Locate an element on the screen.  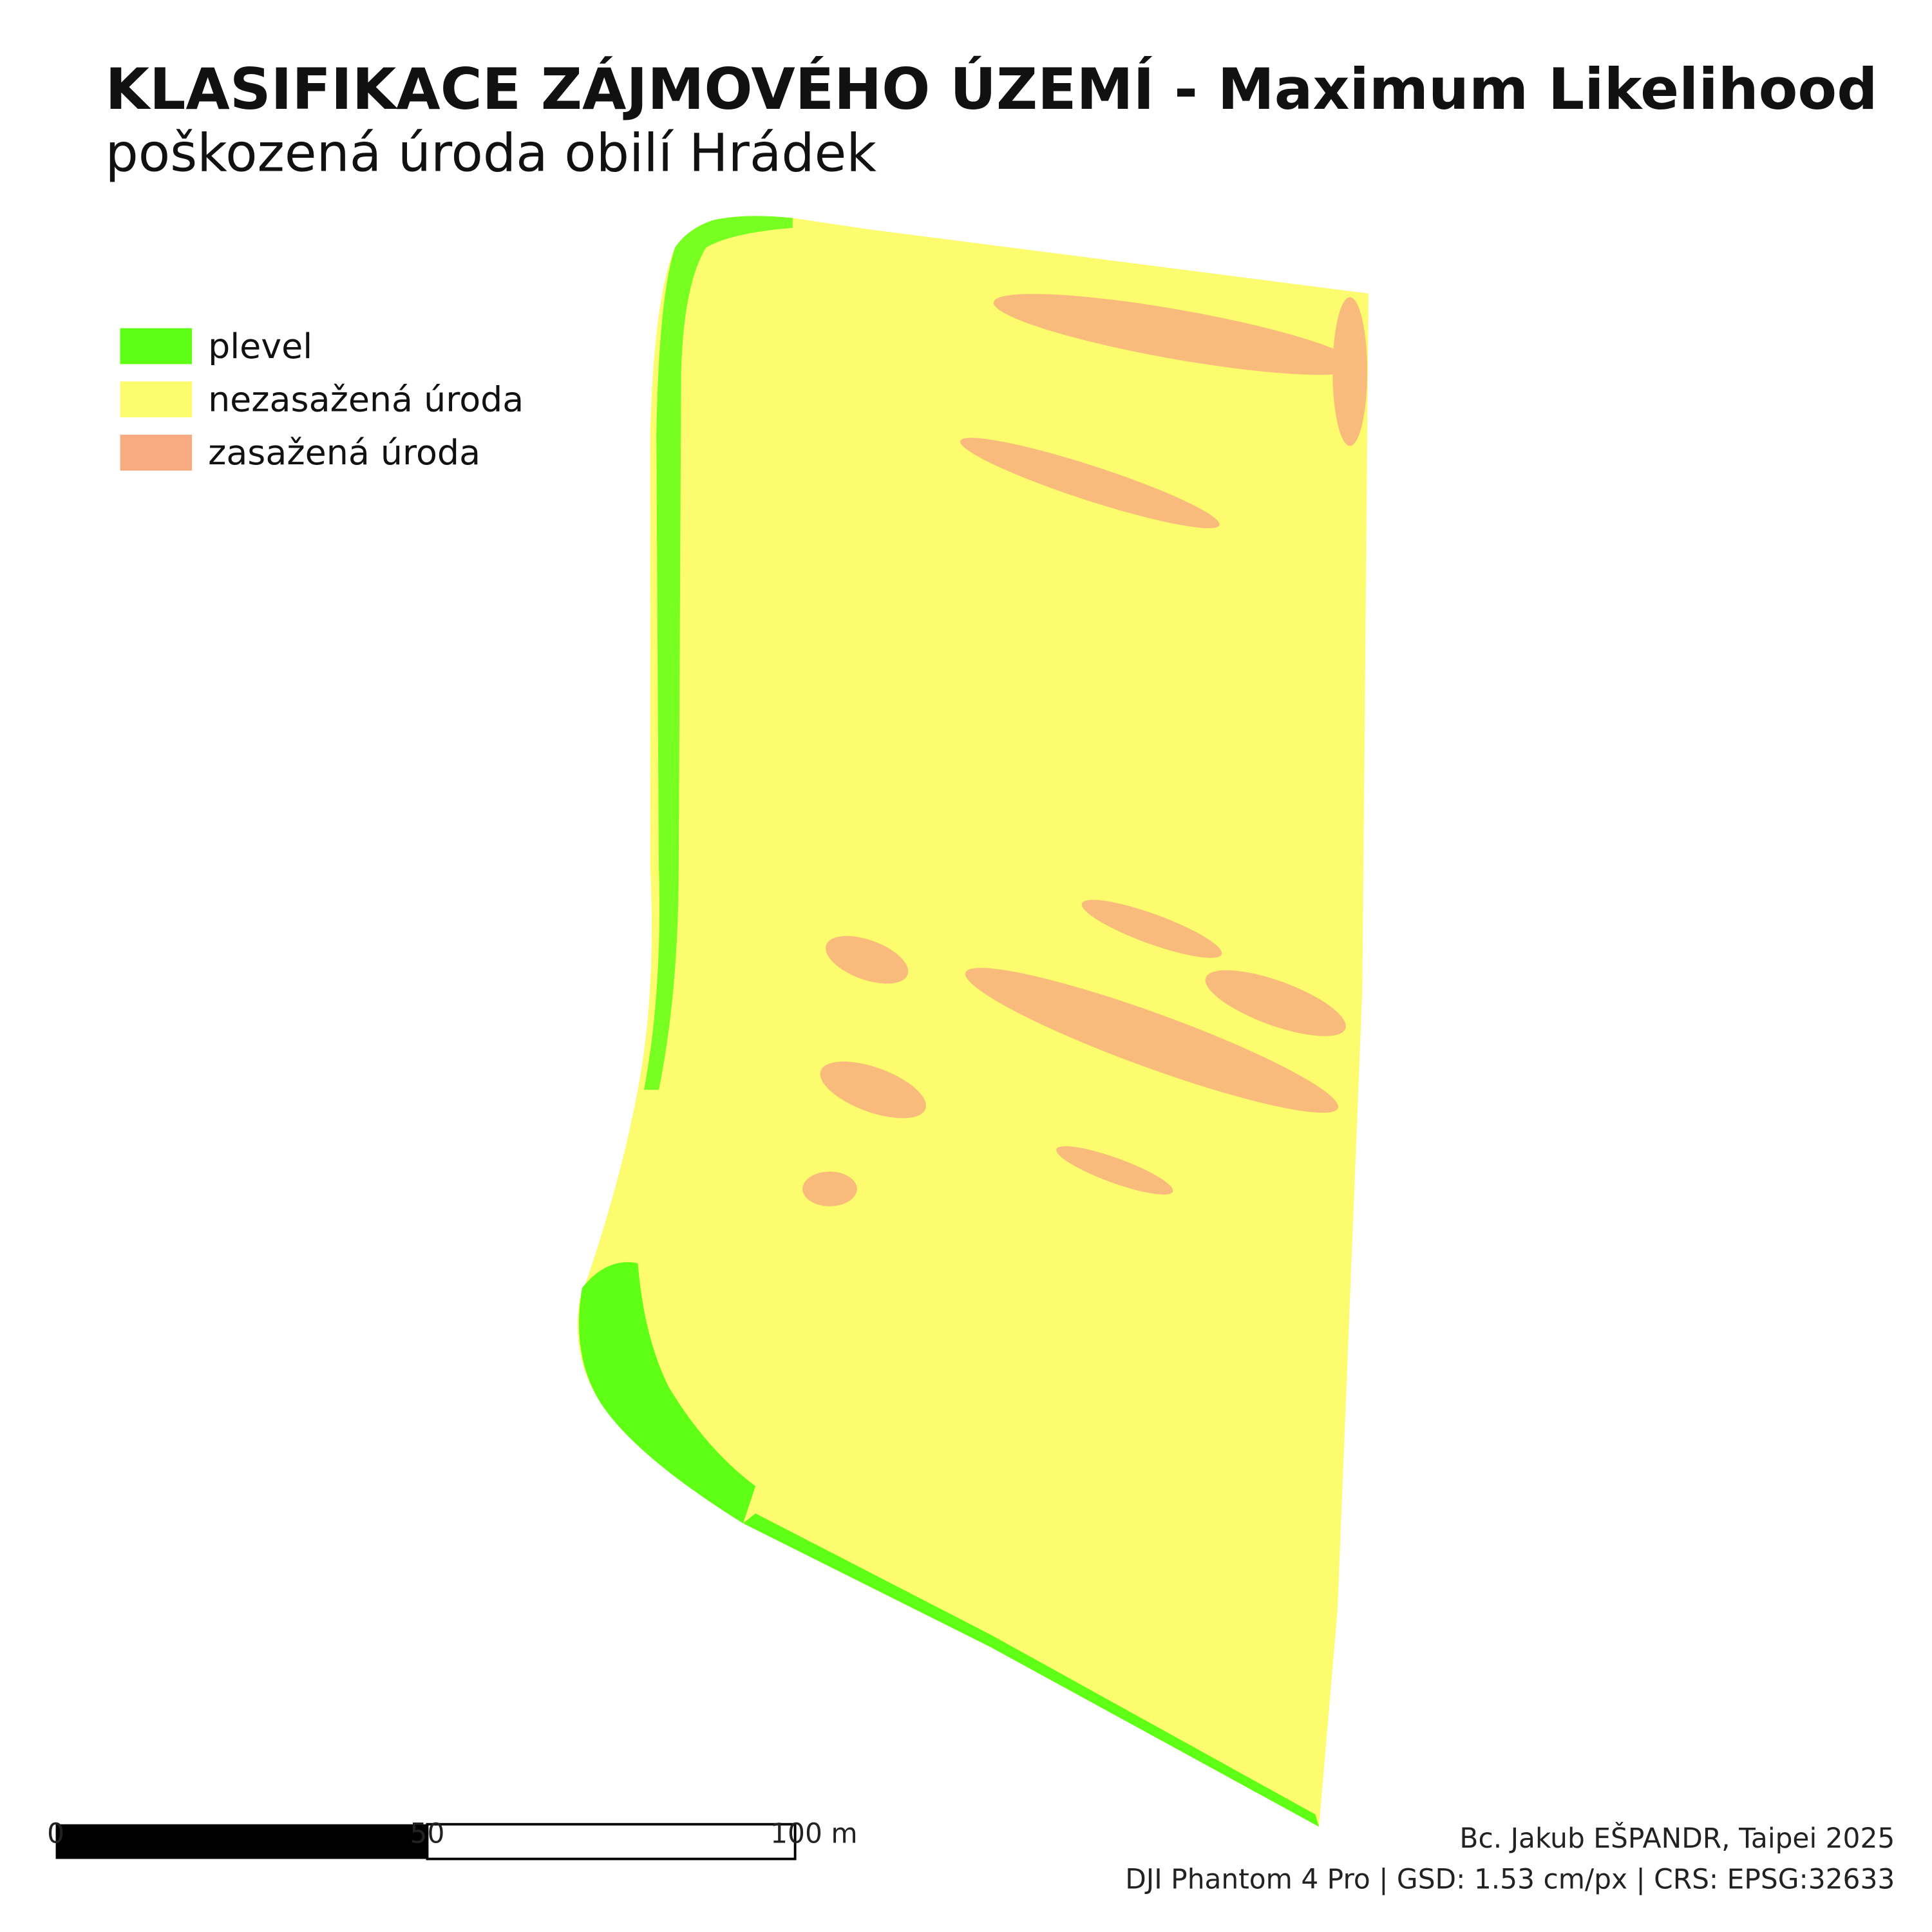
scale-bar-black is located at coordinates (241, 1841).